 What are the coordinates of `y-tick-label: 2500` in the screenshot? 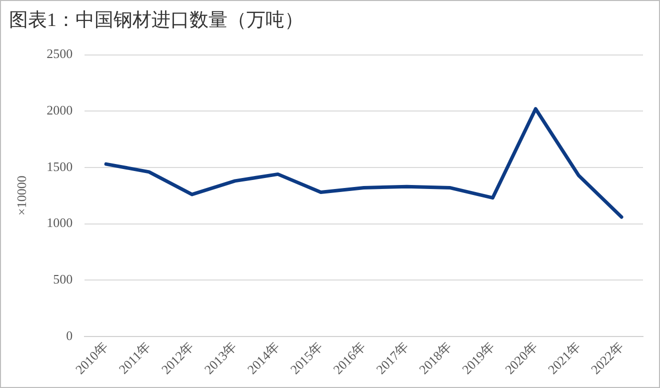 It's located at (59, 54).